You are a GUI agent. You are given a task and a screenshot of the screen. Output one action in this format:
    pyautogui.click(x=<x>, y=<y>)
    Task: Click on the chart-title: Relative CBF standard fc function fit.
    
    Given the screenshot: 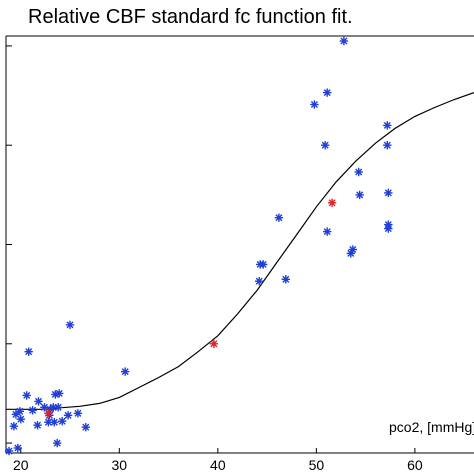 What is the action you would take?
    pyautogui.click(x=190, y=17)
    